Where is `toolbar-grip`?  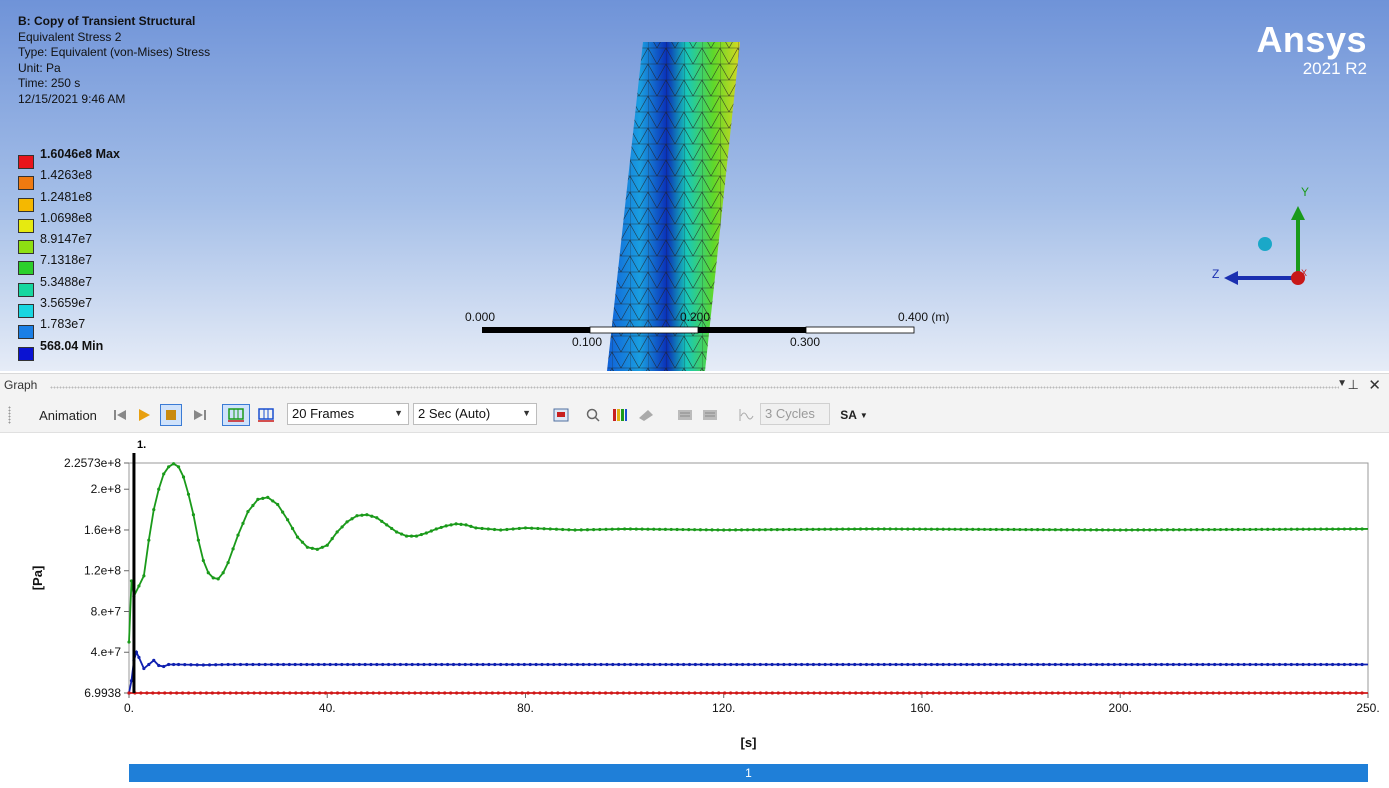
toolbar-grip is located at coordinates (9, 415).